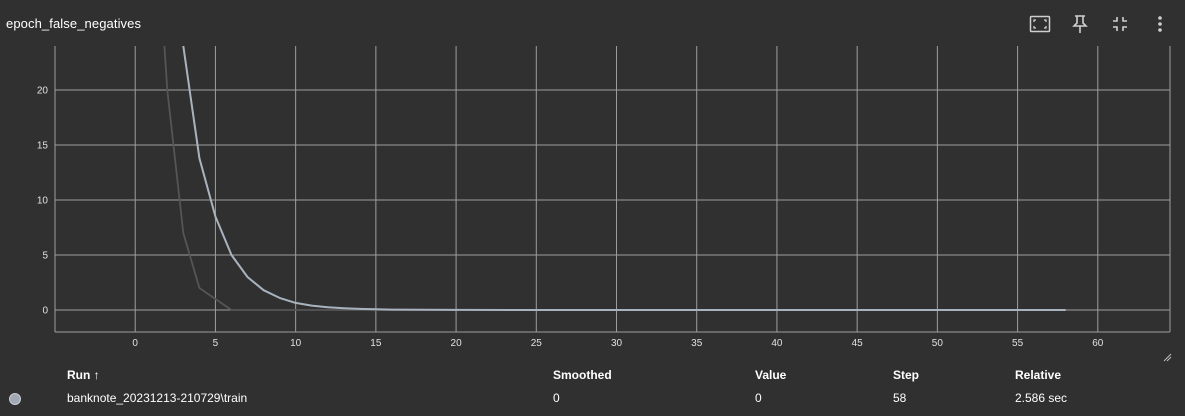 This screenshot has height=416, width=1185. Describe the element at coordinates (1038, 374) in the screenshot. I see `header-relative: Relative` at that location.